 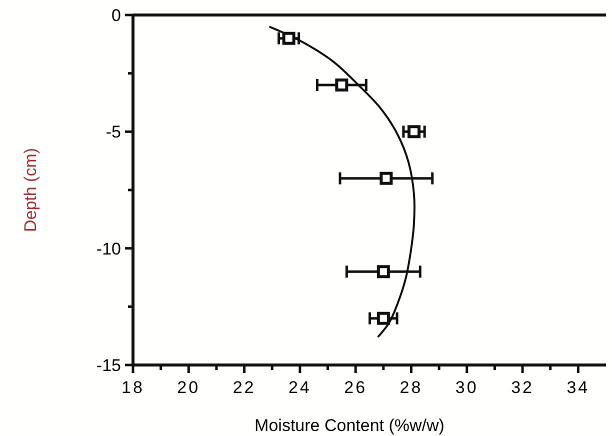 I want to click on y-tick-label: 0, so click(x=116, y=15).